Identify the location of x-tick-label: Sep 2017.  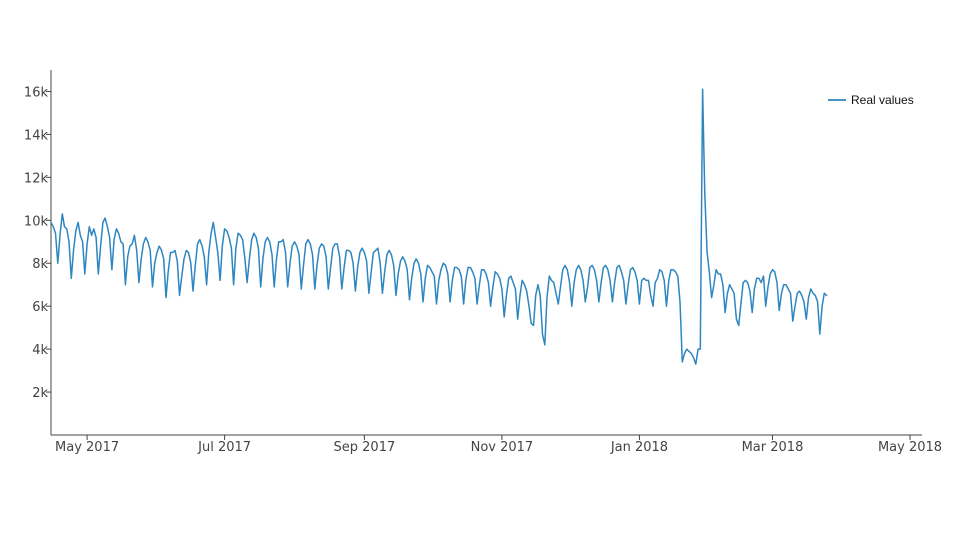
(365, 447).